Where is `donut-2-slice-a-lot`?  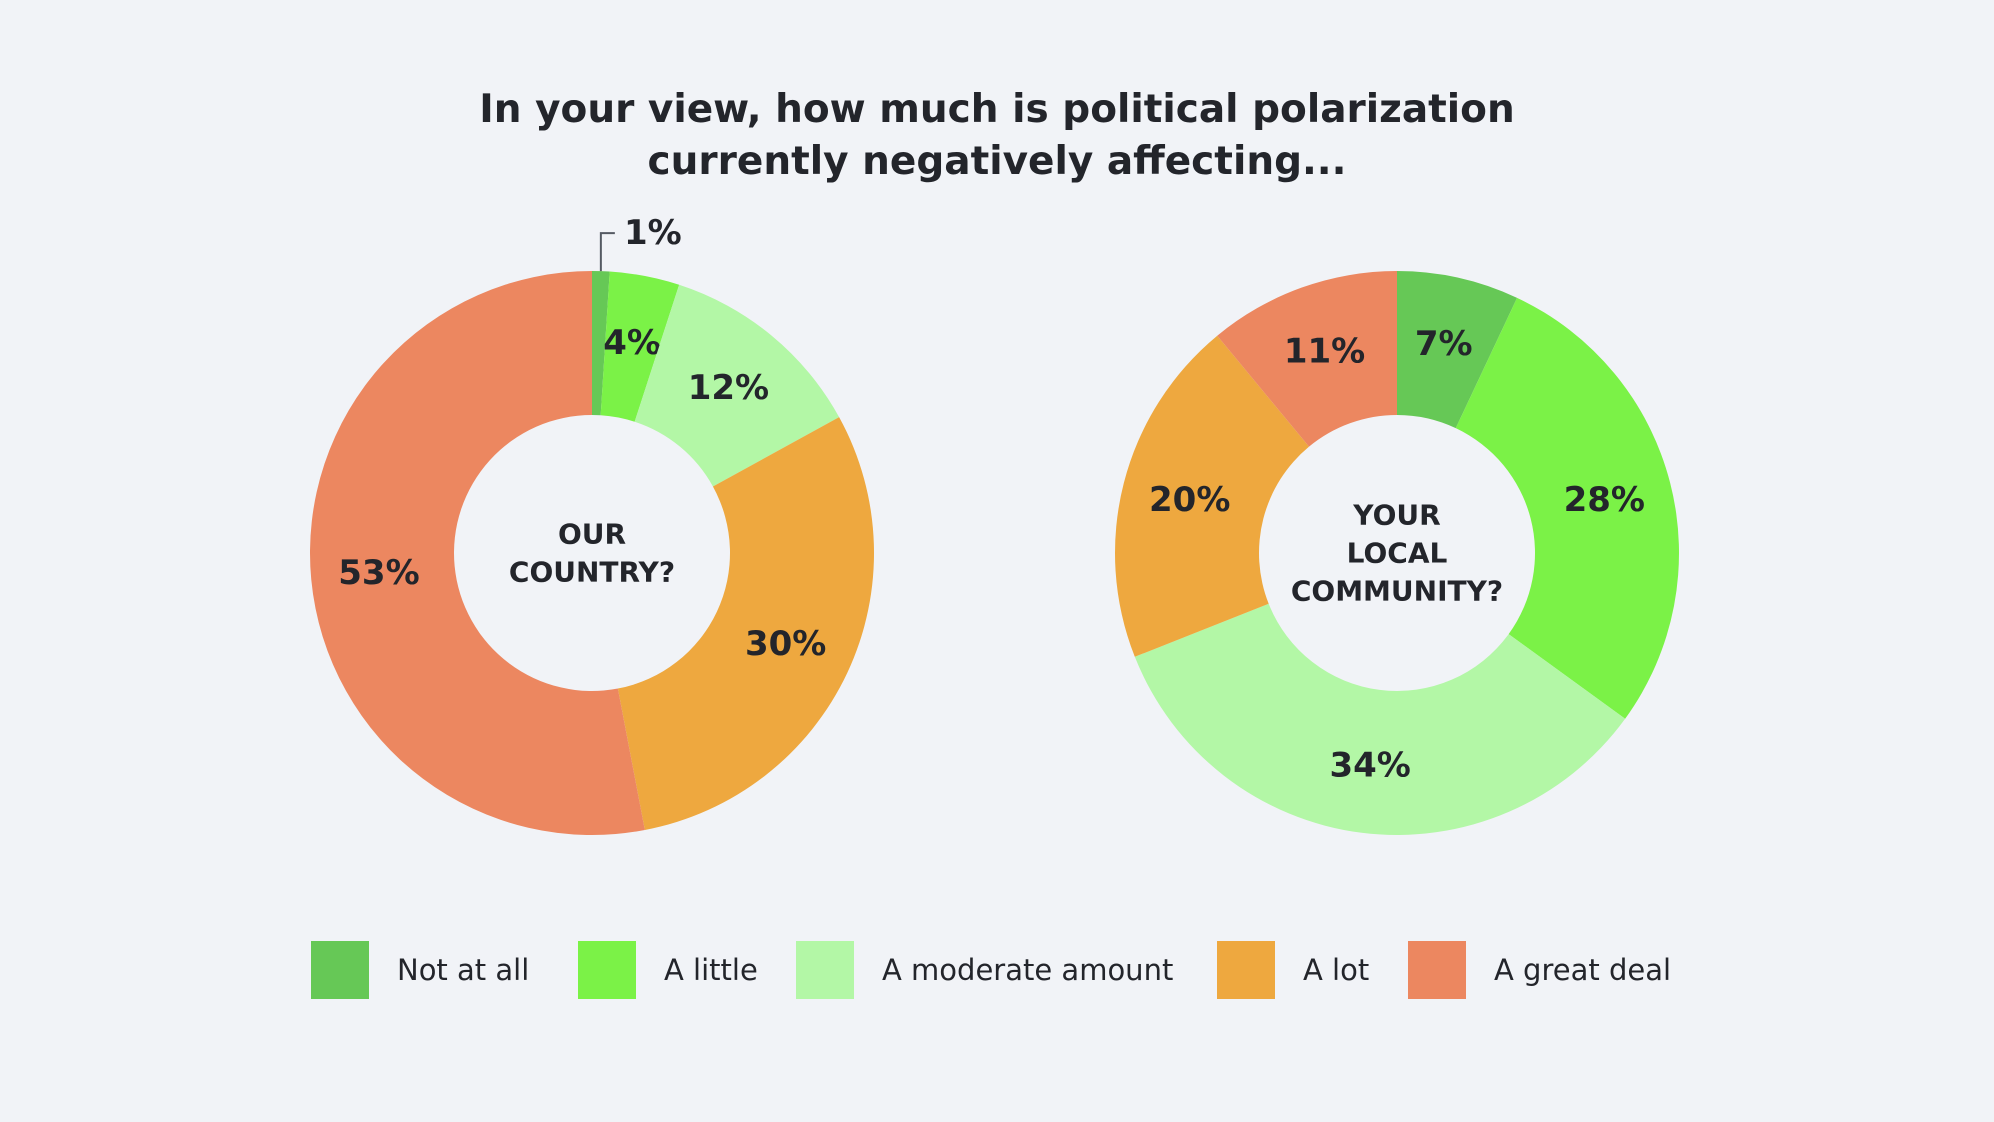 donut-2-slice-a-lot is located at coordinates (1212, 496).